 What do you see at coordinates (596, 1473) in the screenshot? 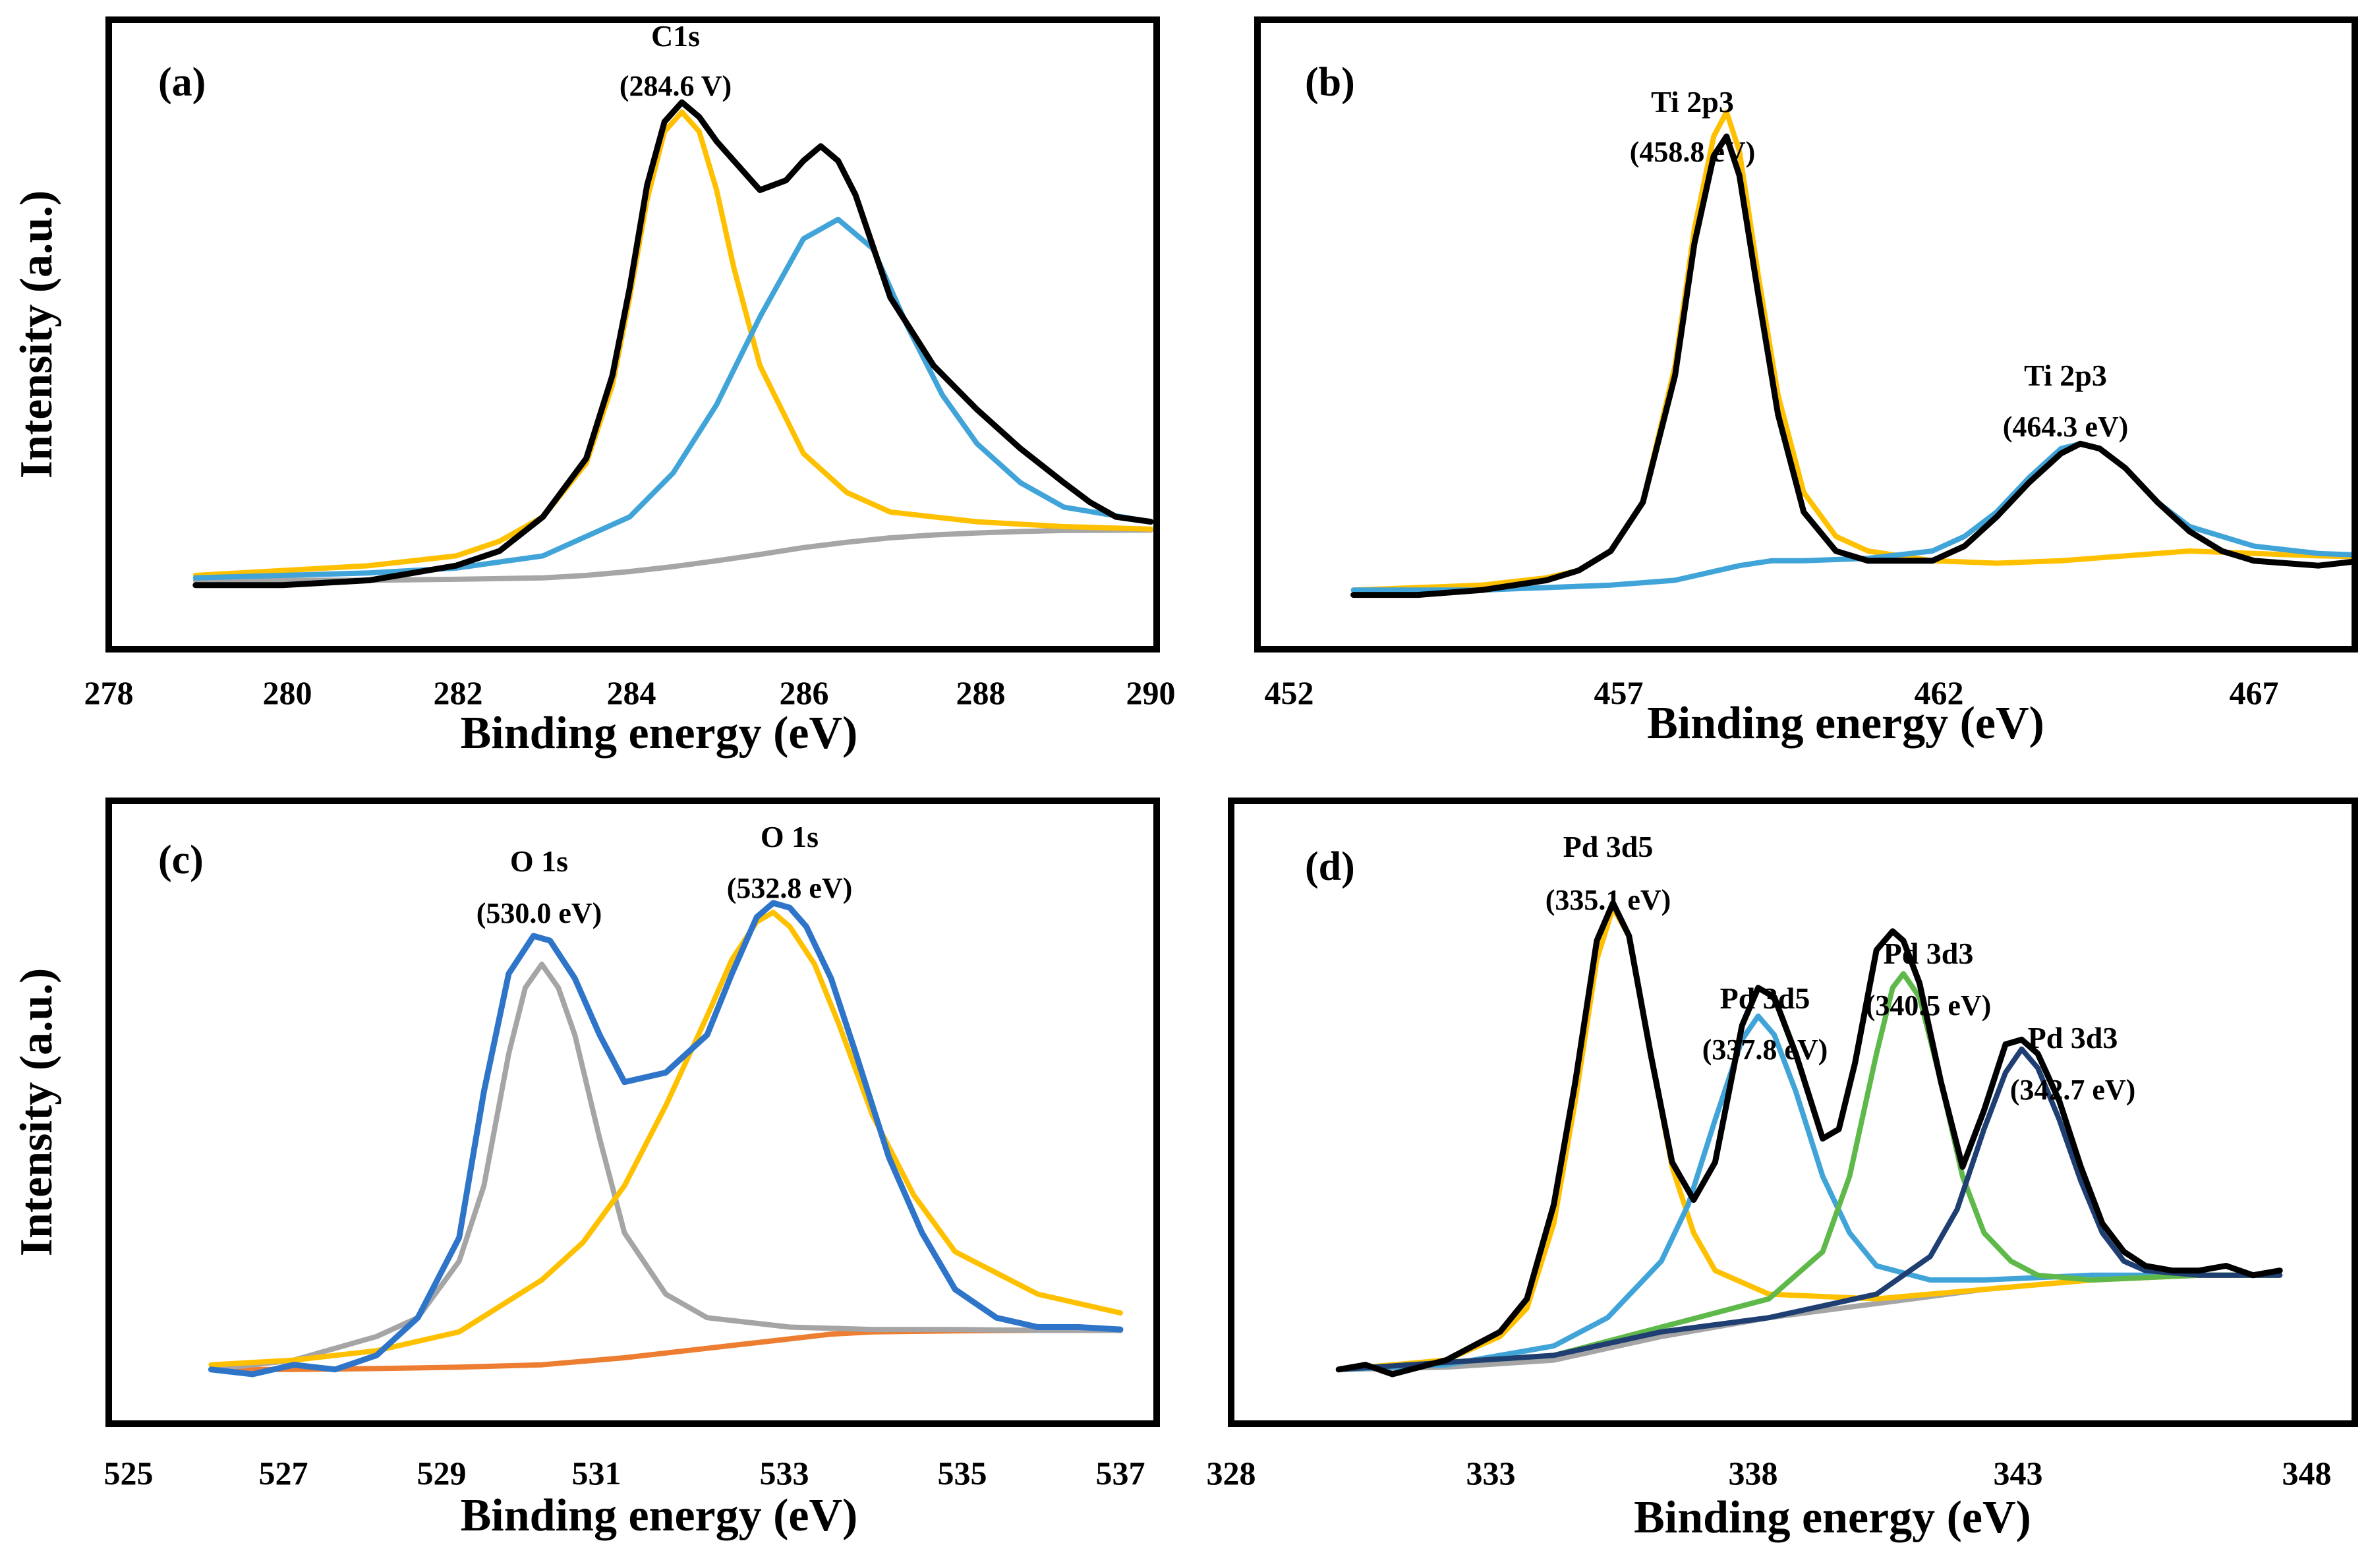
I see `x-tick-label: 531` at bounding box center [596, 1473].